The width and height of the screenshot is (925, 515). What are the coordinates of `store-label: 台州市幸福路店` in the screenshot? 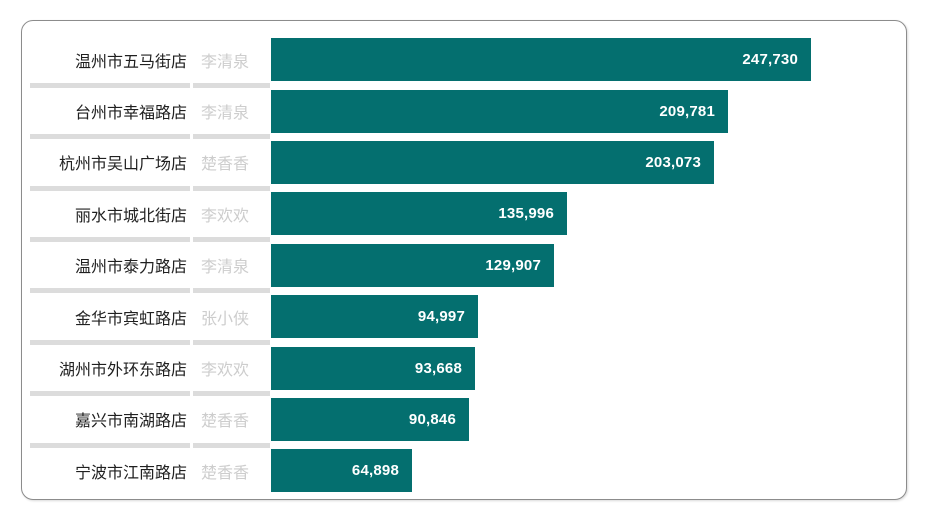 It's located at (130, 114).